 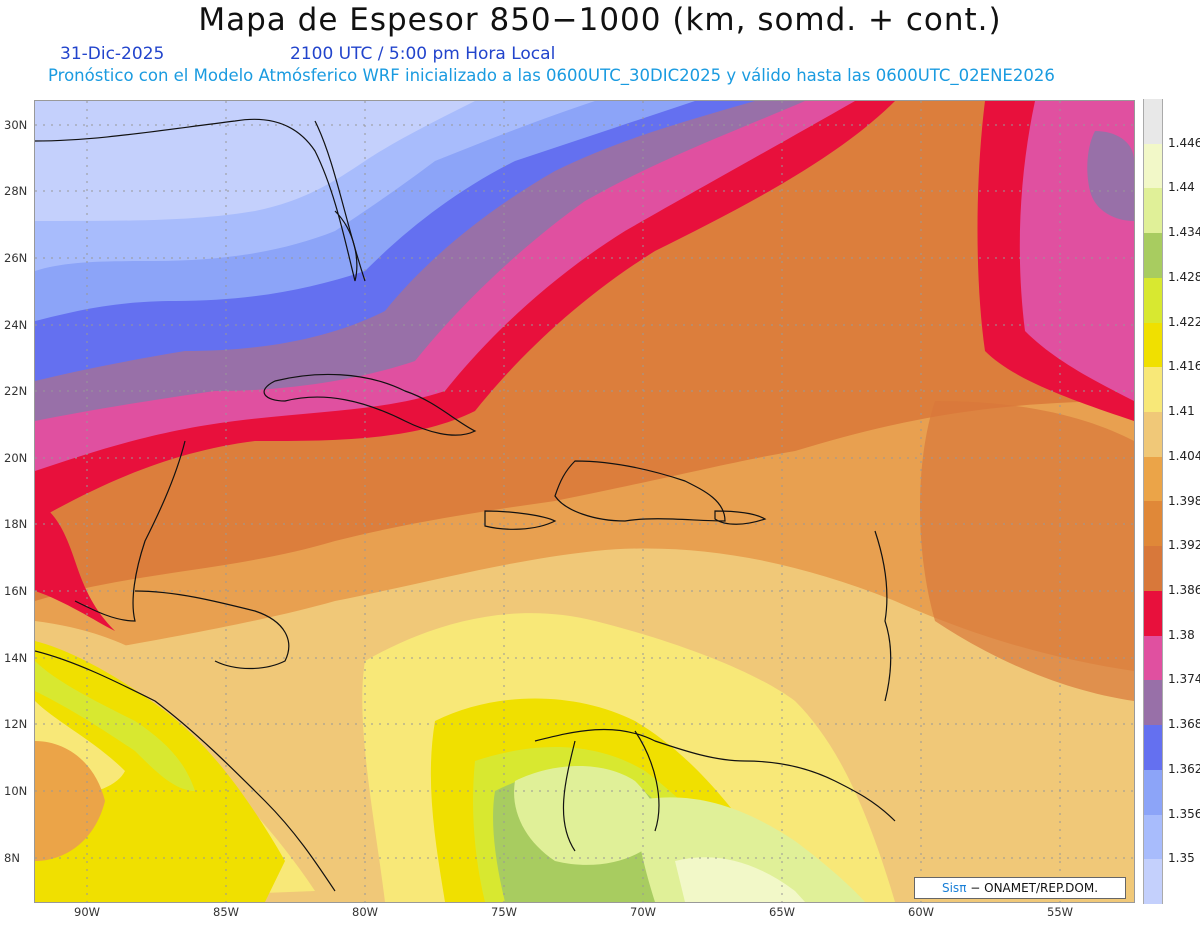 What do you see at coordinates (87, 912) in the screenshot?
I see `lon-label: 90W` at bounding box center [87, 912].